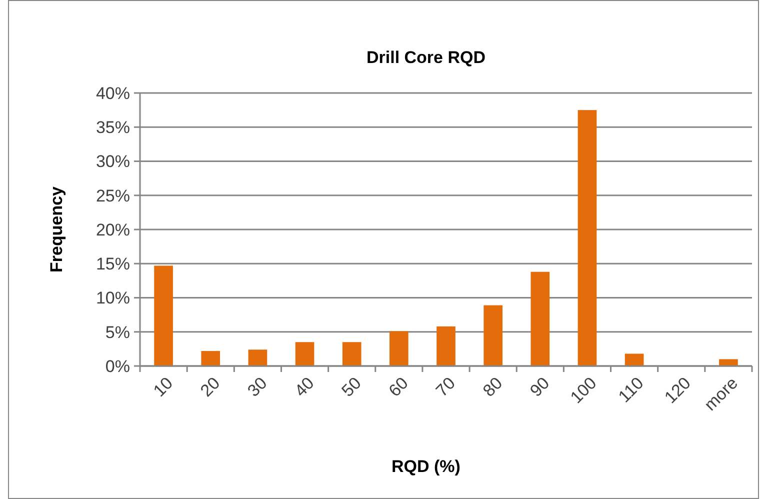 The image size is (767, 499). What do you see at coordinates (163, 387) in the screenshot?
I see `x-tick-label: 10` at bounding box center [163, 387].